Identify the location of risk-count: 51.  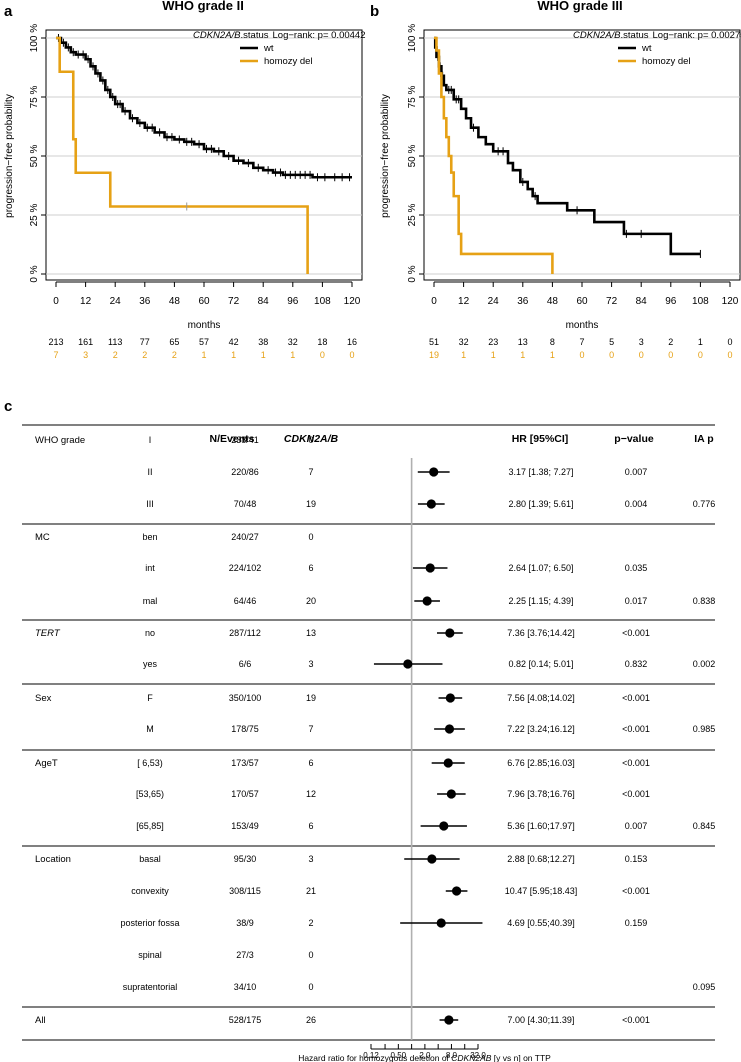
(434, 342).